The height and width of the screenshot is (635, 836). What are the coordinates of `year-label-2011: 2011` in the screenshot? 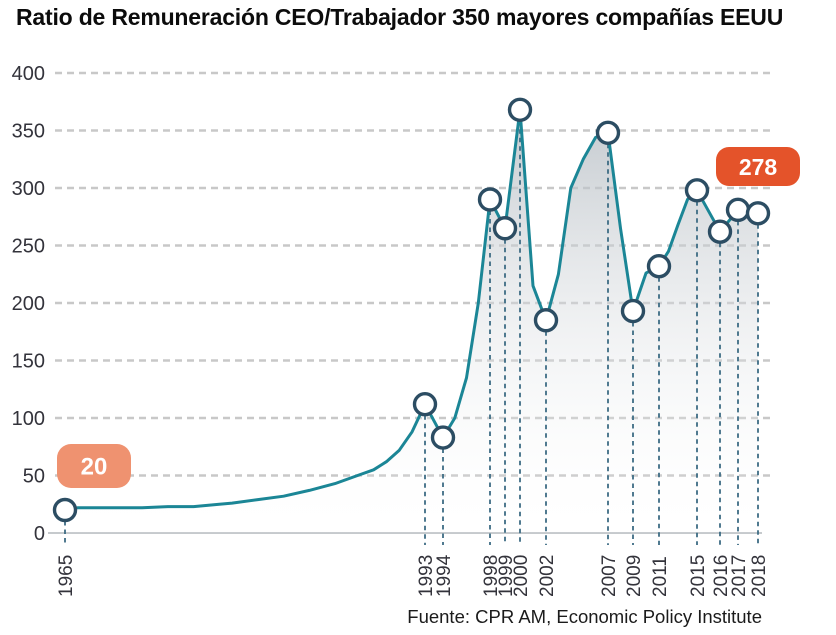 It's located at (660, 576).